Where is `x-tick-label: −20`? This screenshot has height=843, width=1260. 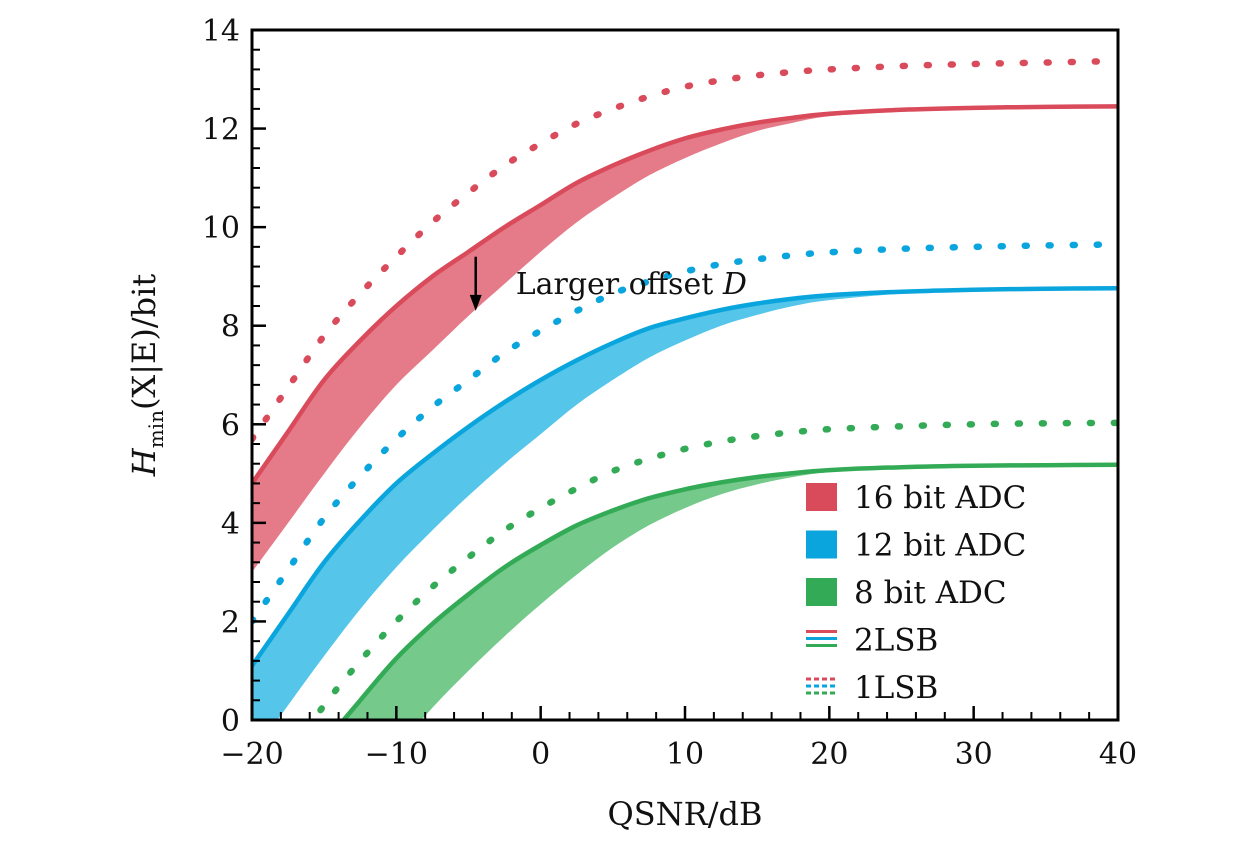 x-tick-label: −20 is located at coordinates (251, 754).